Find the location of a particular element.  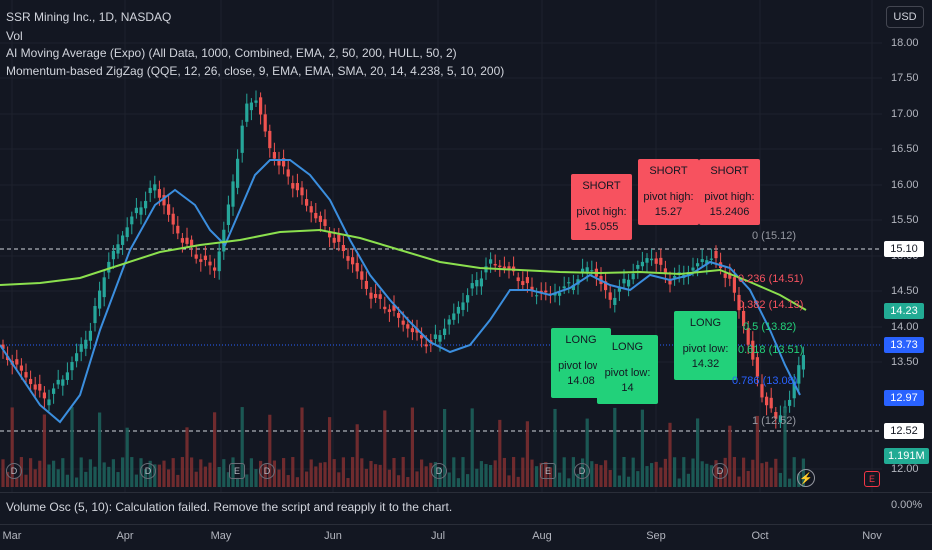

price-label-pivot-high: 15.10 is located at coordinates (904, 249).